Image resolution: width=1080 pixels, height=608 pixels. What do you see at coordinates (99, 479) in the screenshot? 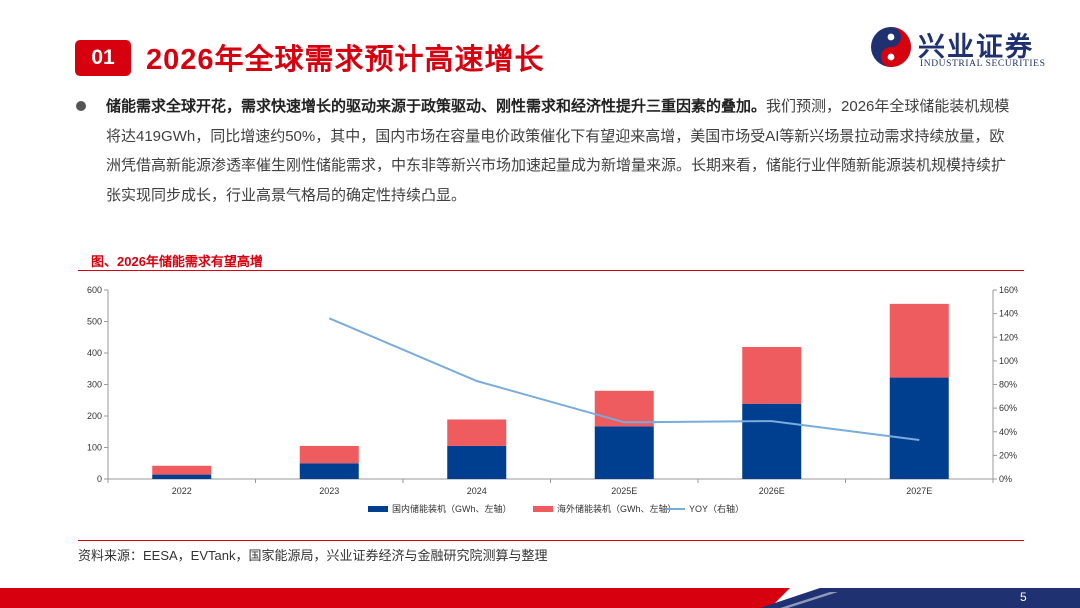
I see `y-tick-label-left: 0` at bounding box center [99, 479].